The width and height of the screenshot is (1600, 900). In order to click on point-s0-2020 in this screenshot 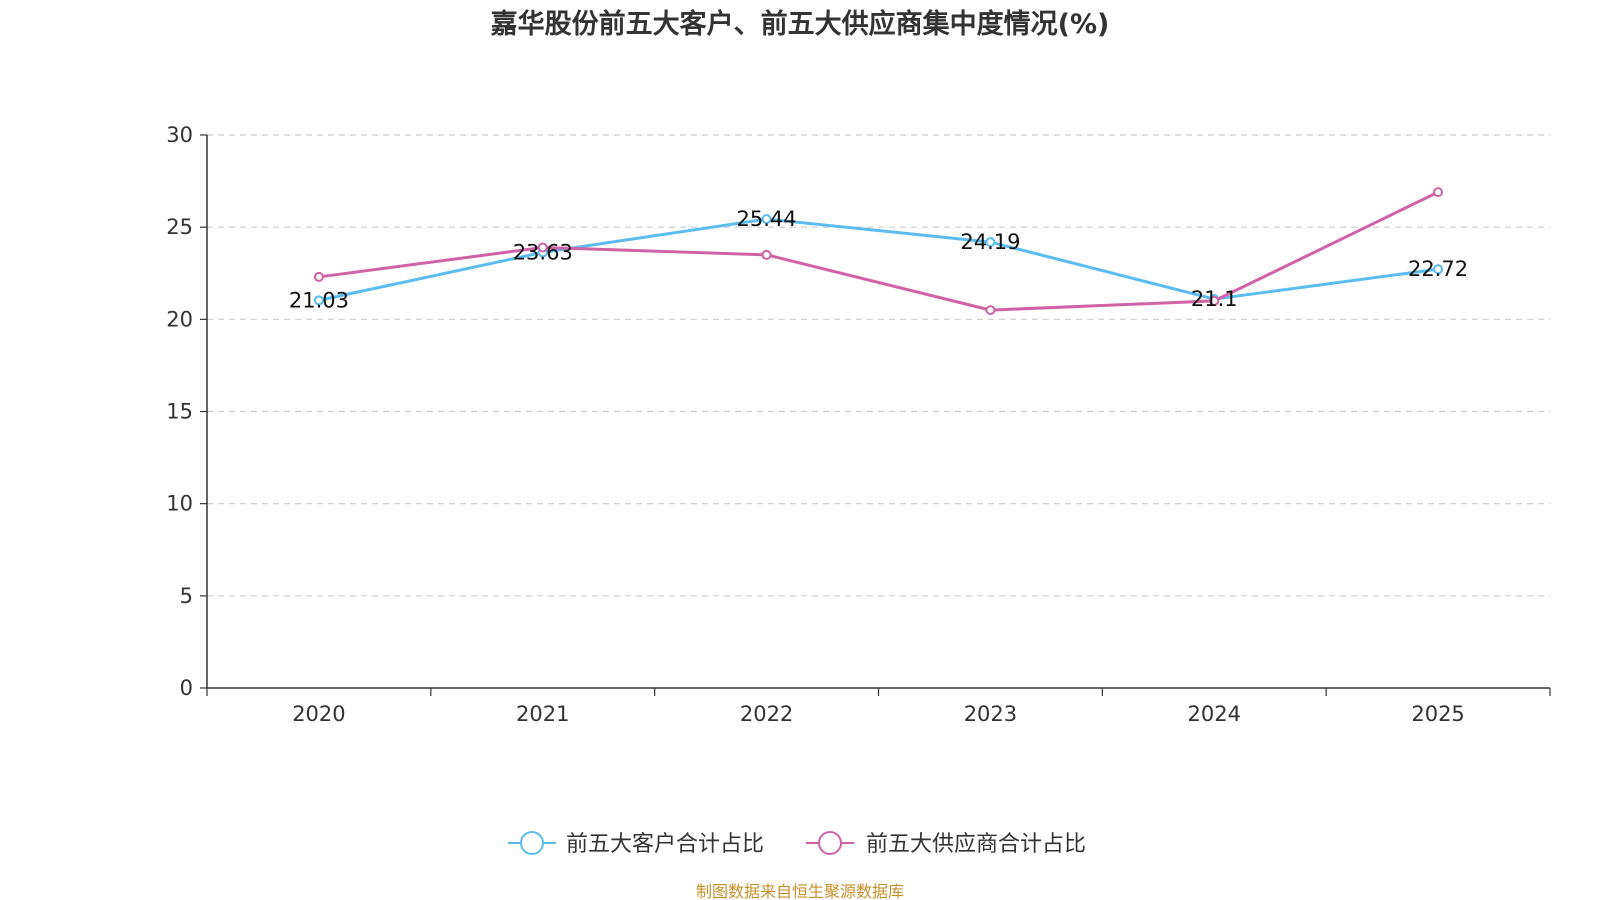, I will do `click(318, 300)`.